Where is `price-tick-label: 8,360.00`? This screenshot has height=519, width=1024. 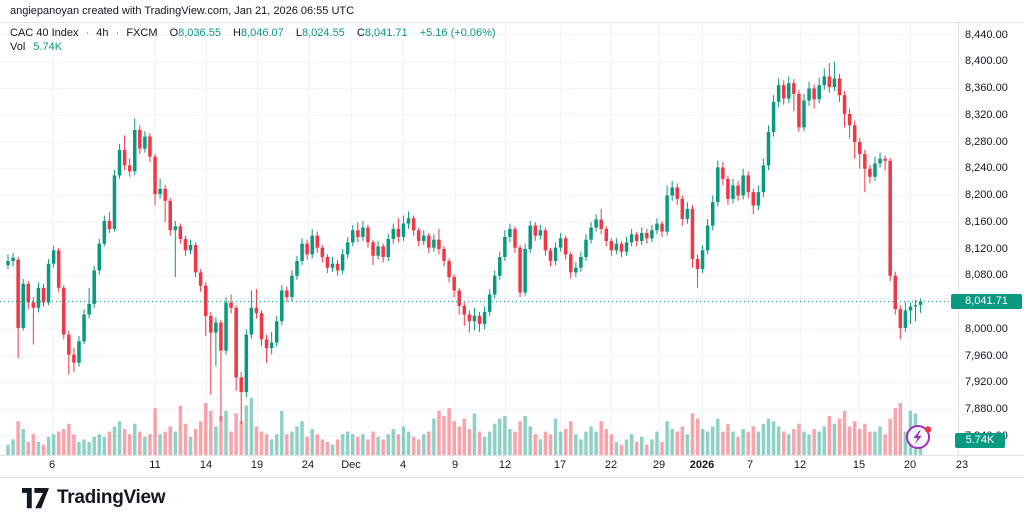 price-tick-label: 8,360.00 is located at coordinates (986, 88).